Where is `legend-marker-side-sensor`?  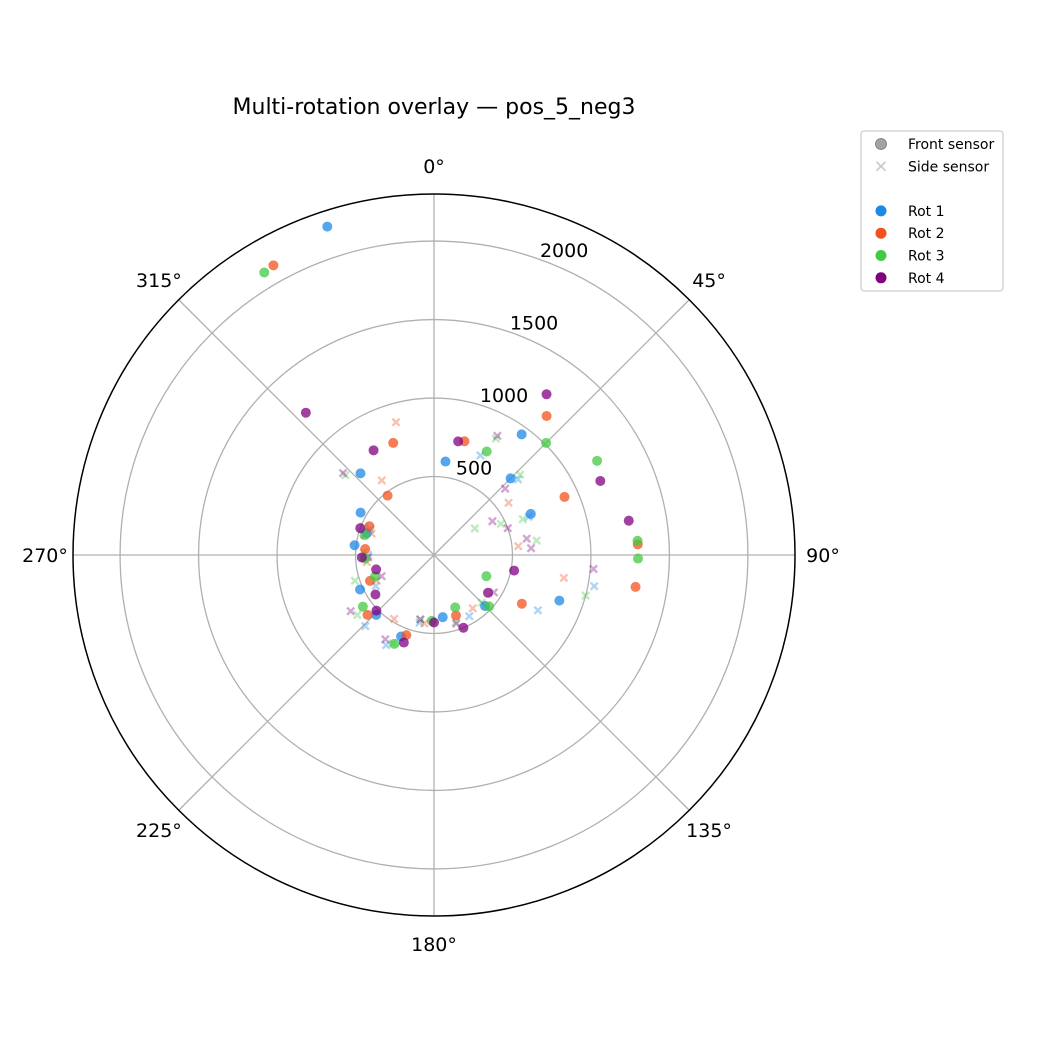 legend-marker-side-sensor is located at coordinates (881, 166).